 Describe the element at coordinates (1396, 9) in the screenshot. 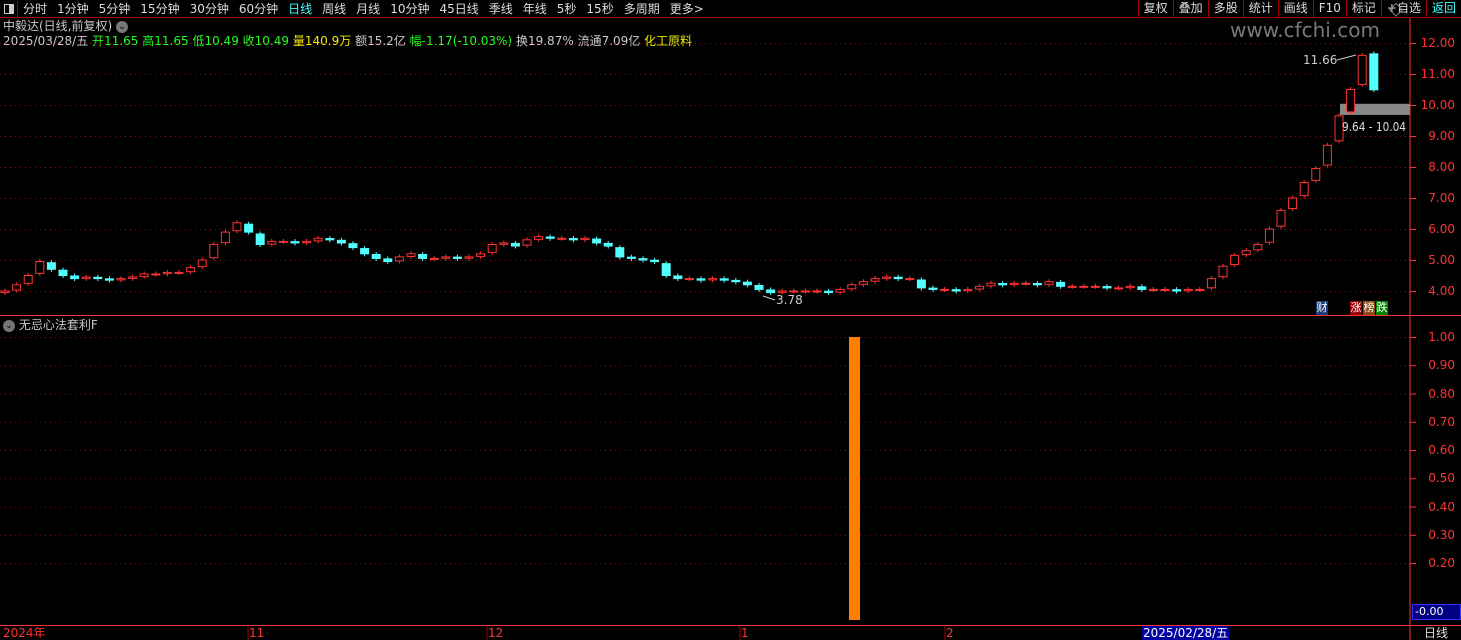

I see `diamond-icon` at that location.